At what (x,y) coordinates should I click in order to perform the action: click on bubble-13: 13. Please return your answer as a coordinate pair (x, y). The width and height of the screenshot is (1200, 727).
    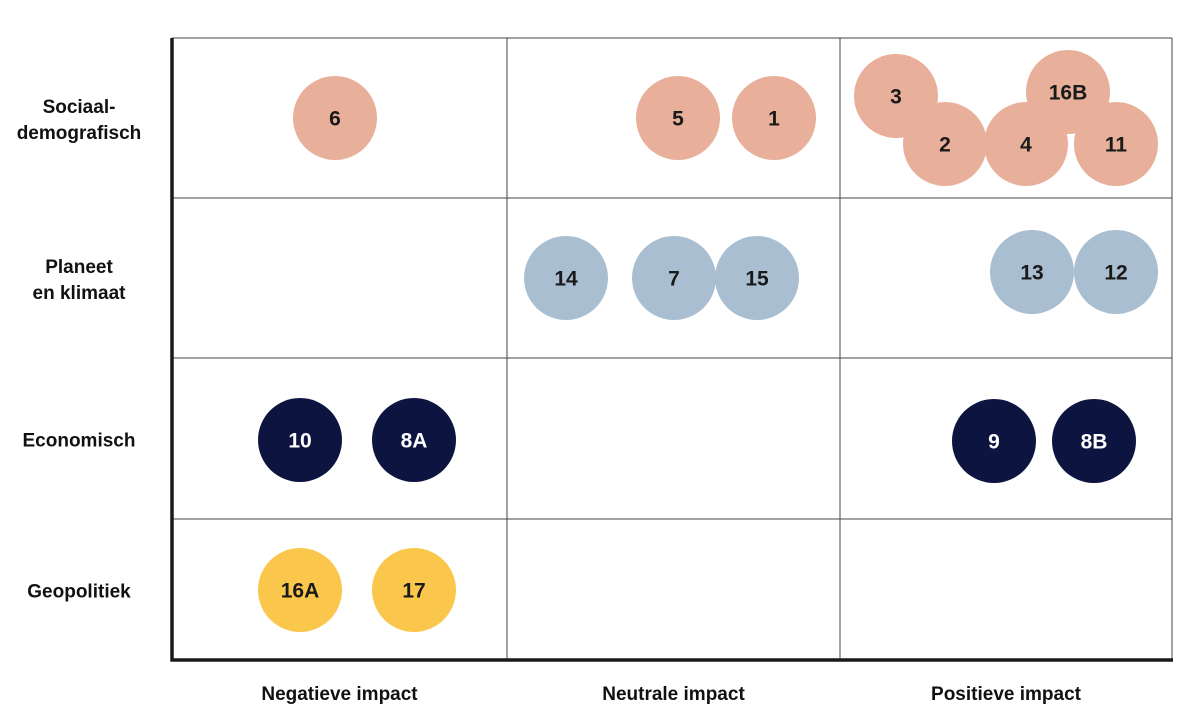
    Looking at the image, I should click on (1032, 272).